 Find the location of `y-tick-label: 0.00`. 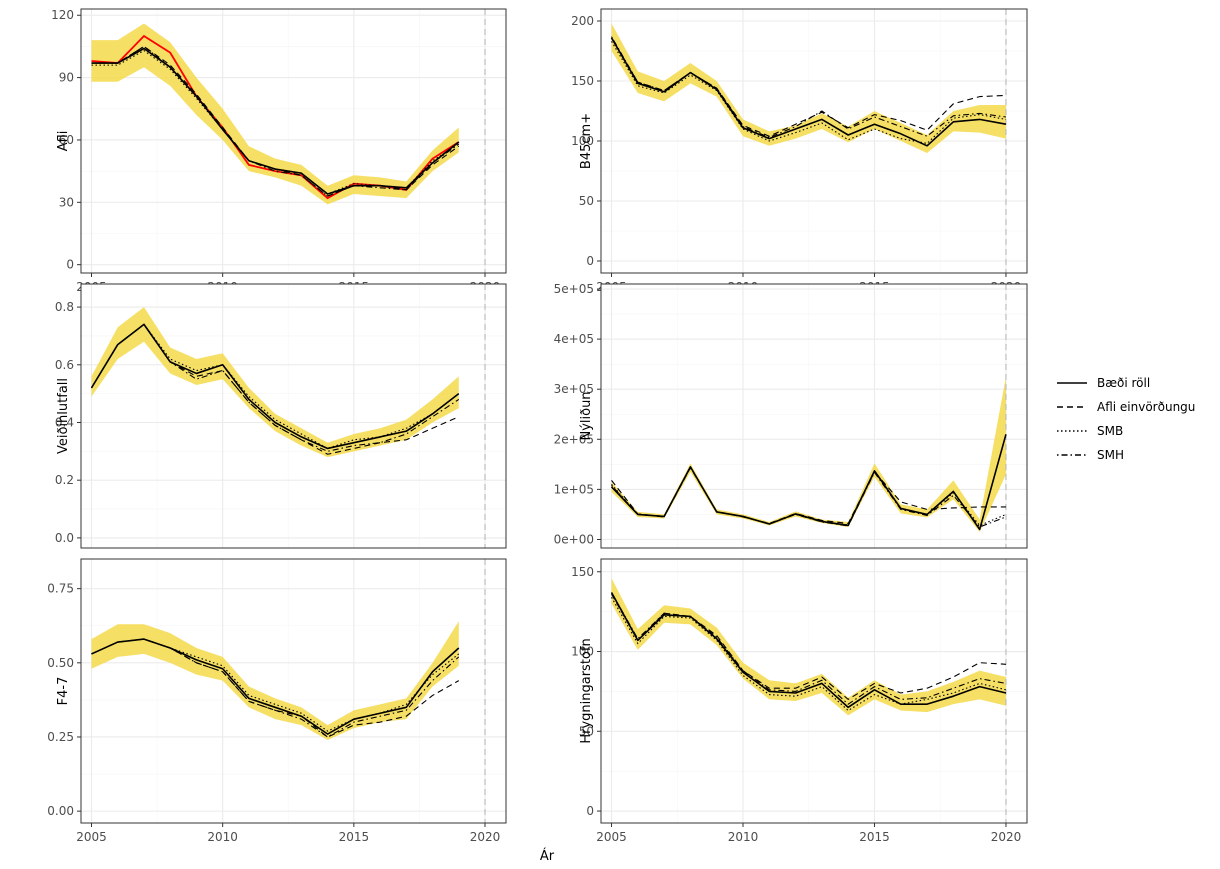

y-tick-label: 0.00 is located at coordinates (60, 811).